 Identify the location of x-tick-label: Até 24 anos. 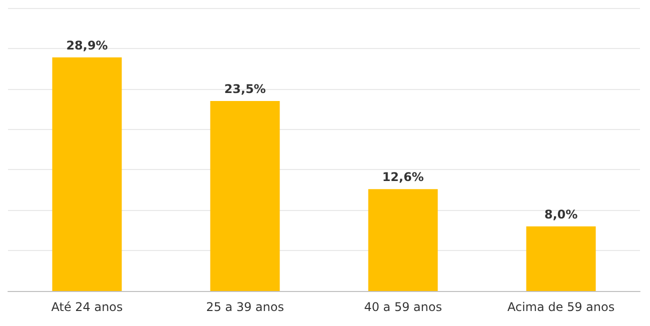
(87, 307).